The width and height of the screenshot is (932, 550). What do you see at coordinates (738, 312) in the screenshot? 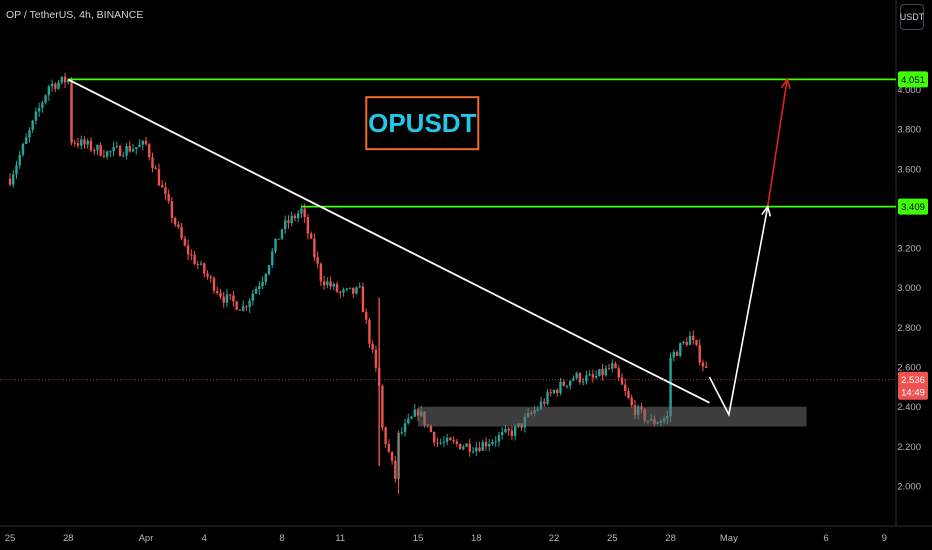
I see `projection-path` at bounding box center [738, 312].